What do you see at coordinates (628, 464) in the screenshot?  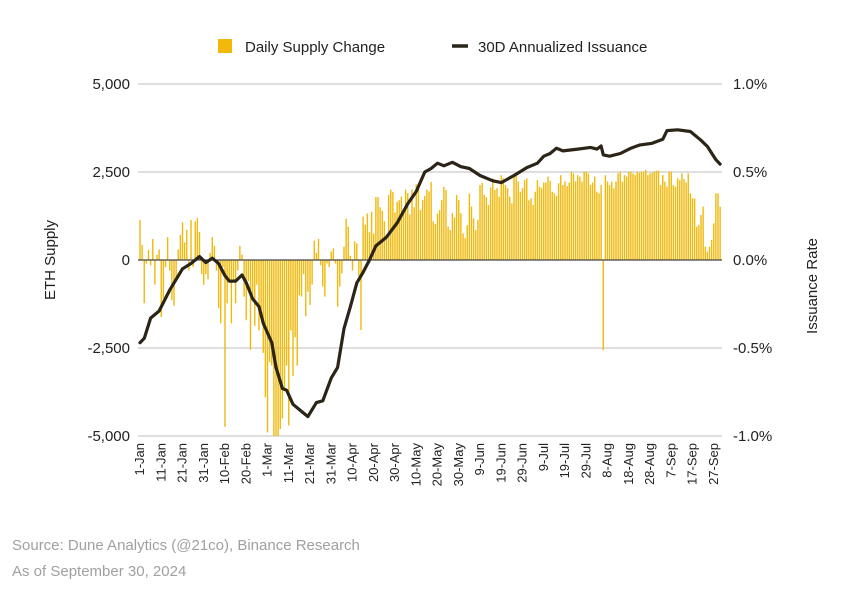 I see `x-tick-label: 18-Aug` at bounding box center [628, 464].